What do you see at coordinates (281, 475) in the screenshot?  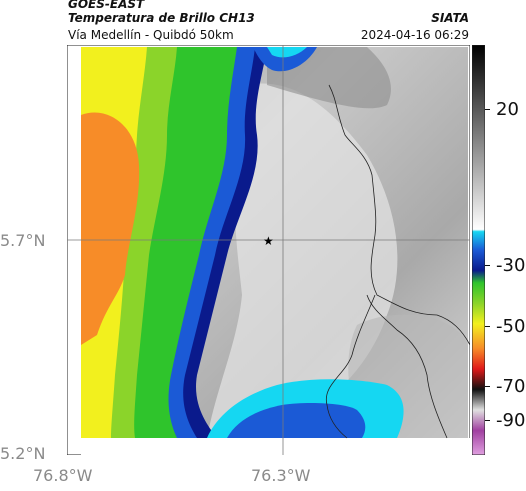 I see `lon-label-2: 76.3°W` at bounding box center [281, 475].